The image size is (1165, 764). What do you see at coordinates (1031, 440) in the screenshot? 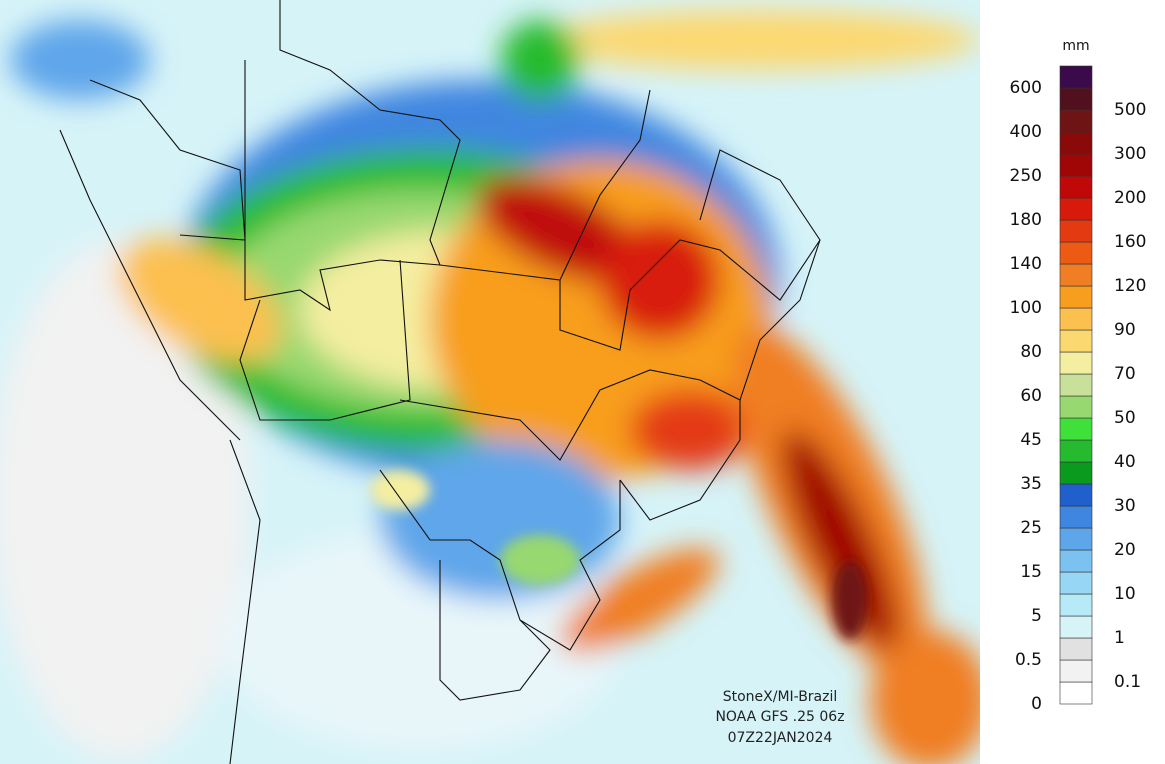
I see `colorbar-label: 45` at bounding box center [1031, 440].